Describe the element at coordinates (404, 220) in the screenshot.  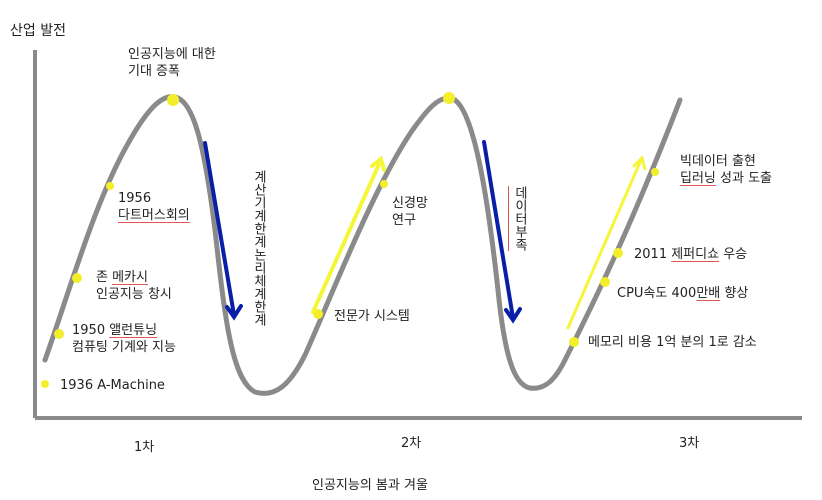
I see `milestone-neural-line2: 연구` at that location.